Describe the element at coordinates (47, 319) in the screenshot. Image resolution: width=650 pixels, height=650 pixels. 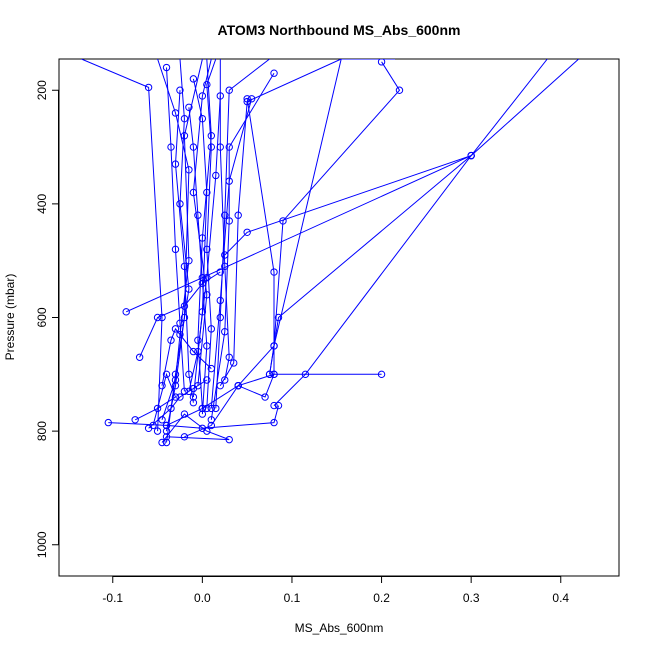
I see `y-axis: 200 400 600 800 1000` at that location.